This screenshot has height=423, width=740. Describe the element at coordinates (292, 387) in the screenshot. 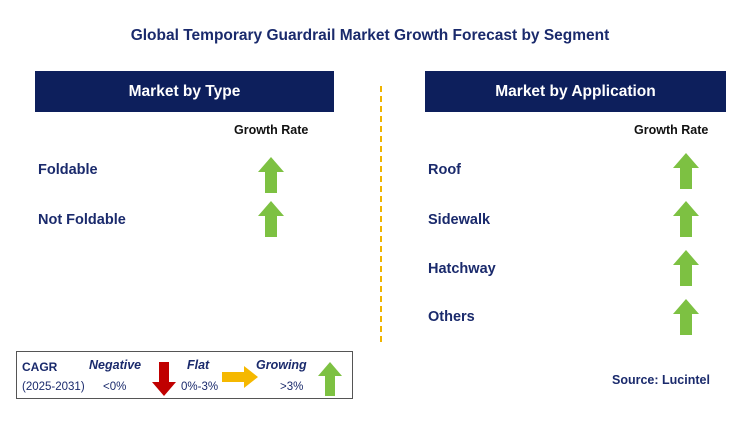

I see `legend-growing-range: >3%` at that location.